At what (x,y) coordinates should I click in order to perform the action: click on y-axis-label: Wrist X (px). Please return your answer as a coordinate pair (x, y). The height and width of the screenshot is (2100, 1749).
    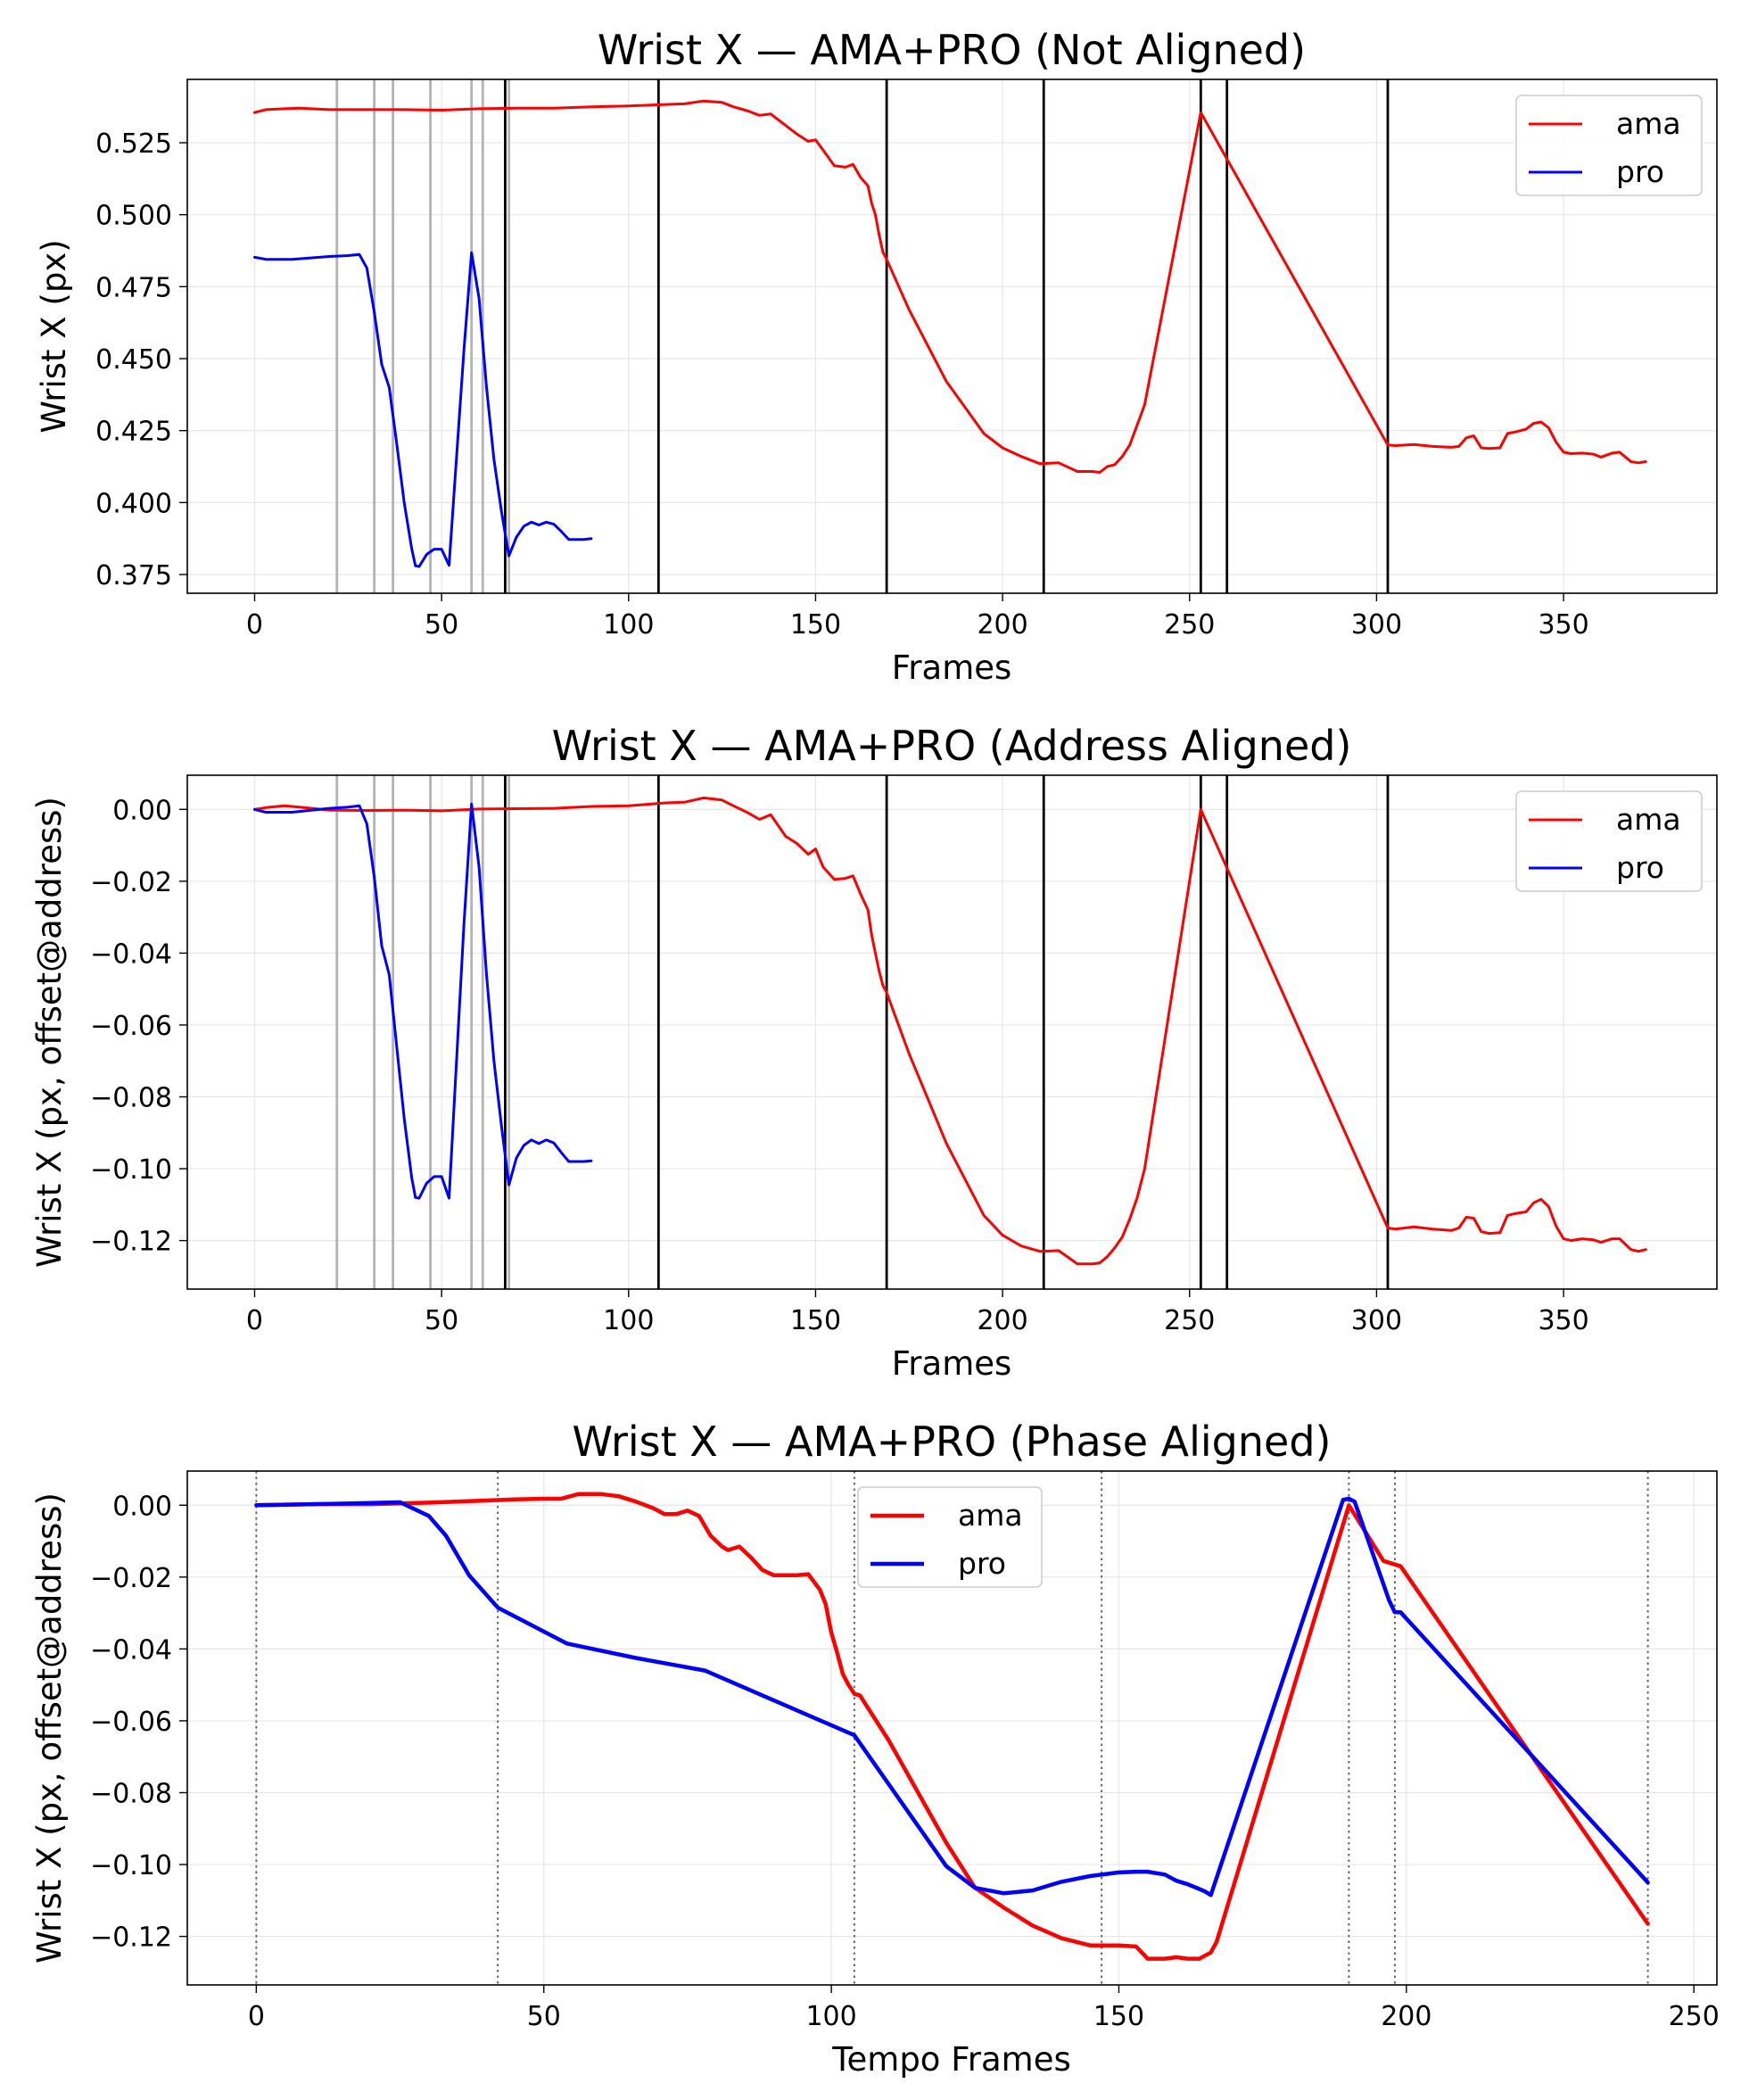
    Looking at the image, I should click on (54, 336).